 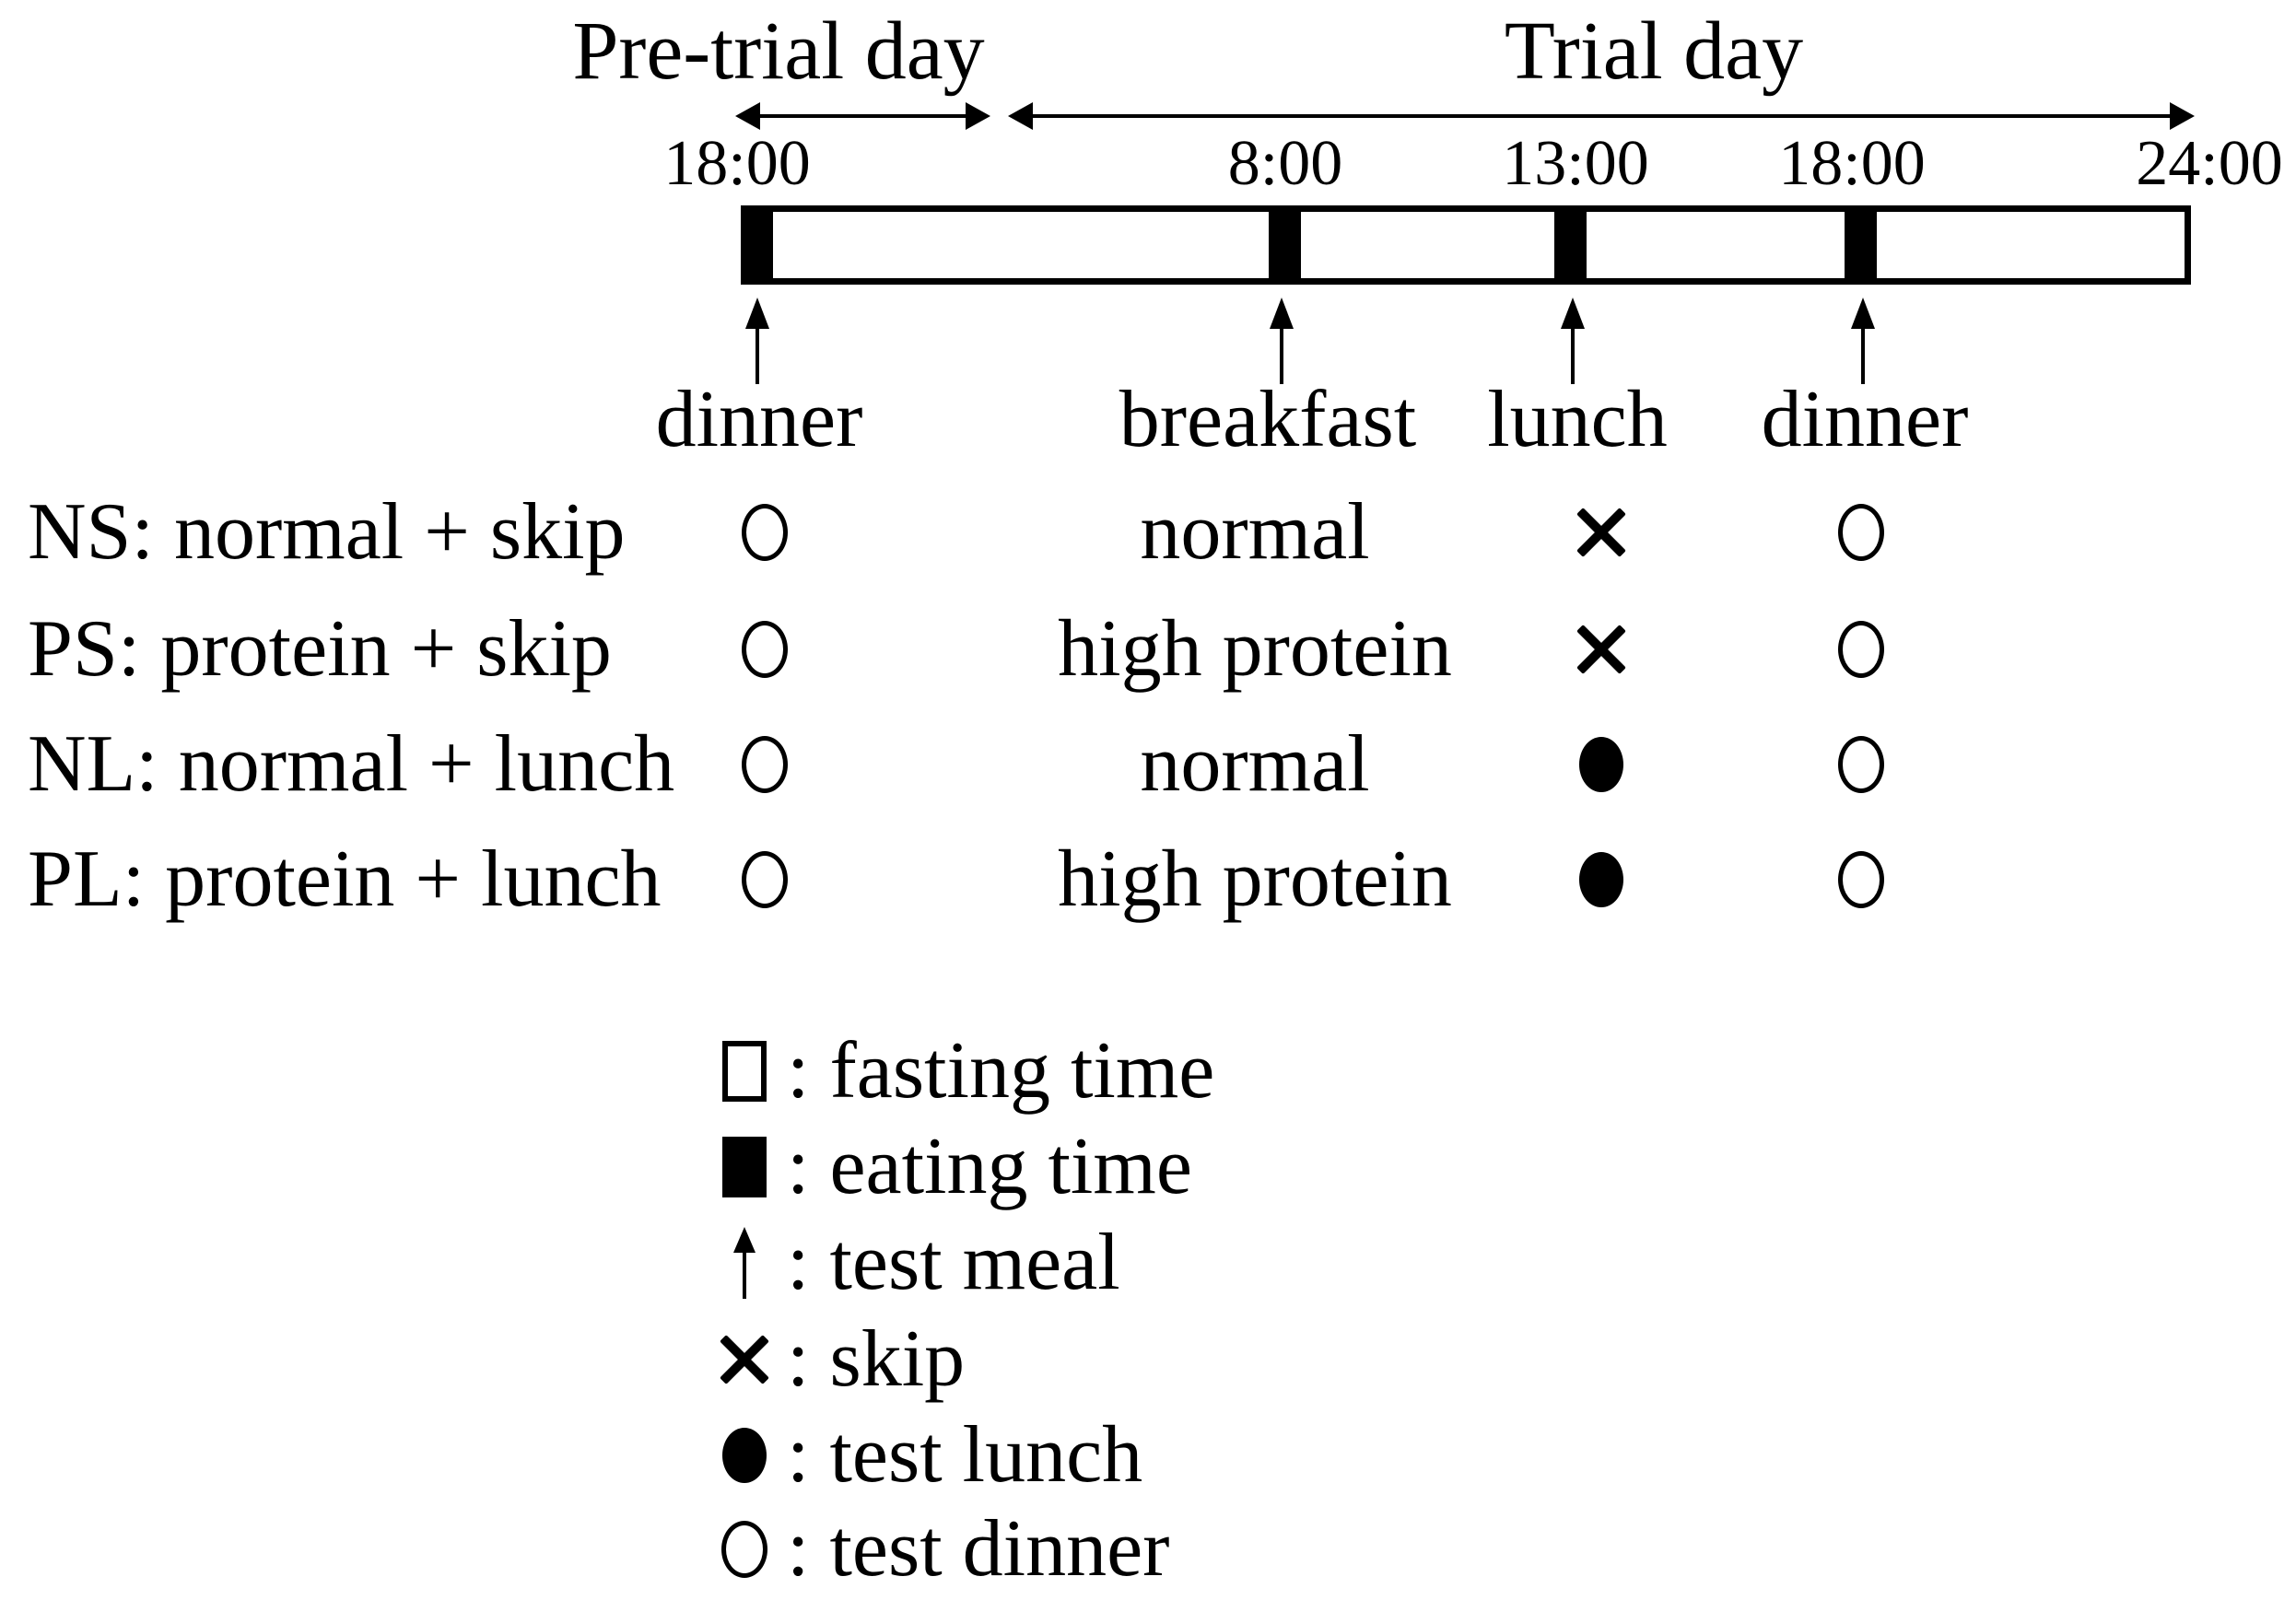 I want to click on condition-row-nl: NL: normal + lunch normal, so click(x=1148, y=765).